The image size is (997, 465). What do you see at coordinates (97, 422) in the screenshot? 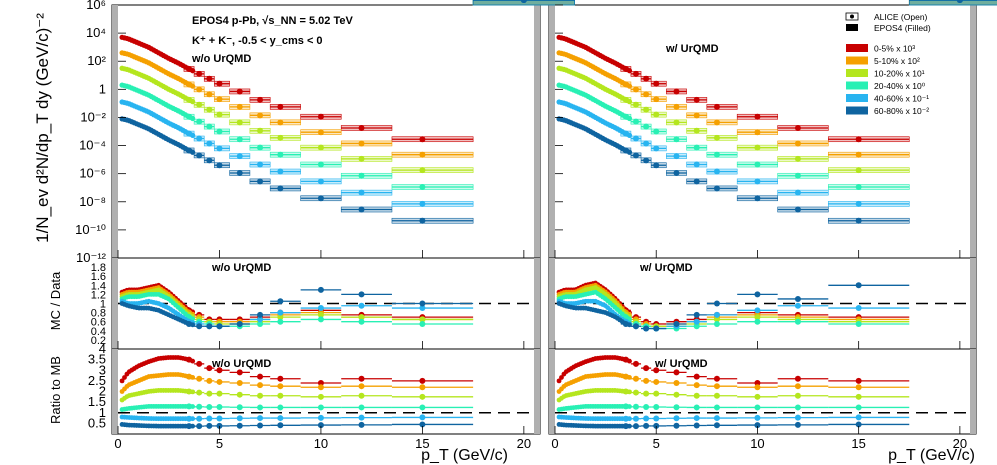
I see `ratio-mb-ytick-label: 0.5` at bounding box center [97, 422].